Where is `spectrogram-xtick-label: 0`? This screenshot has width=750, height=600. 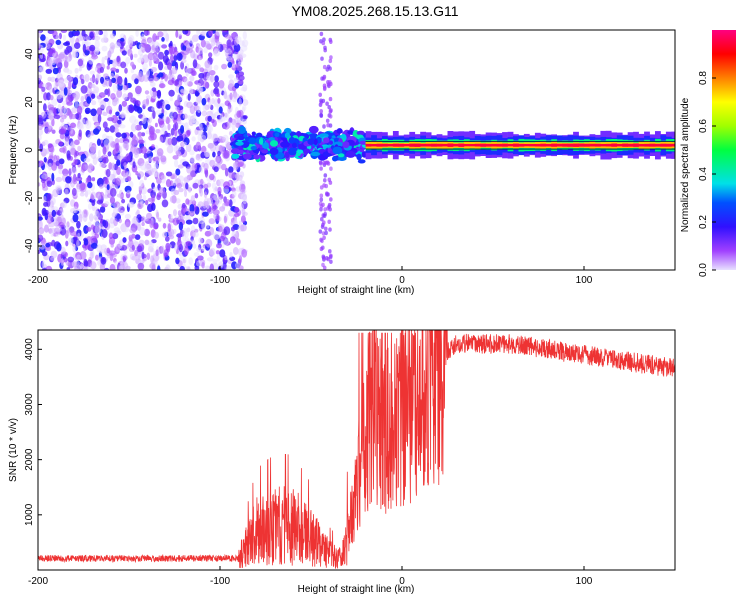 spectrogram-xtick-label: 0 is located at coordinates (402, 280).